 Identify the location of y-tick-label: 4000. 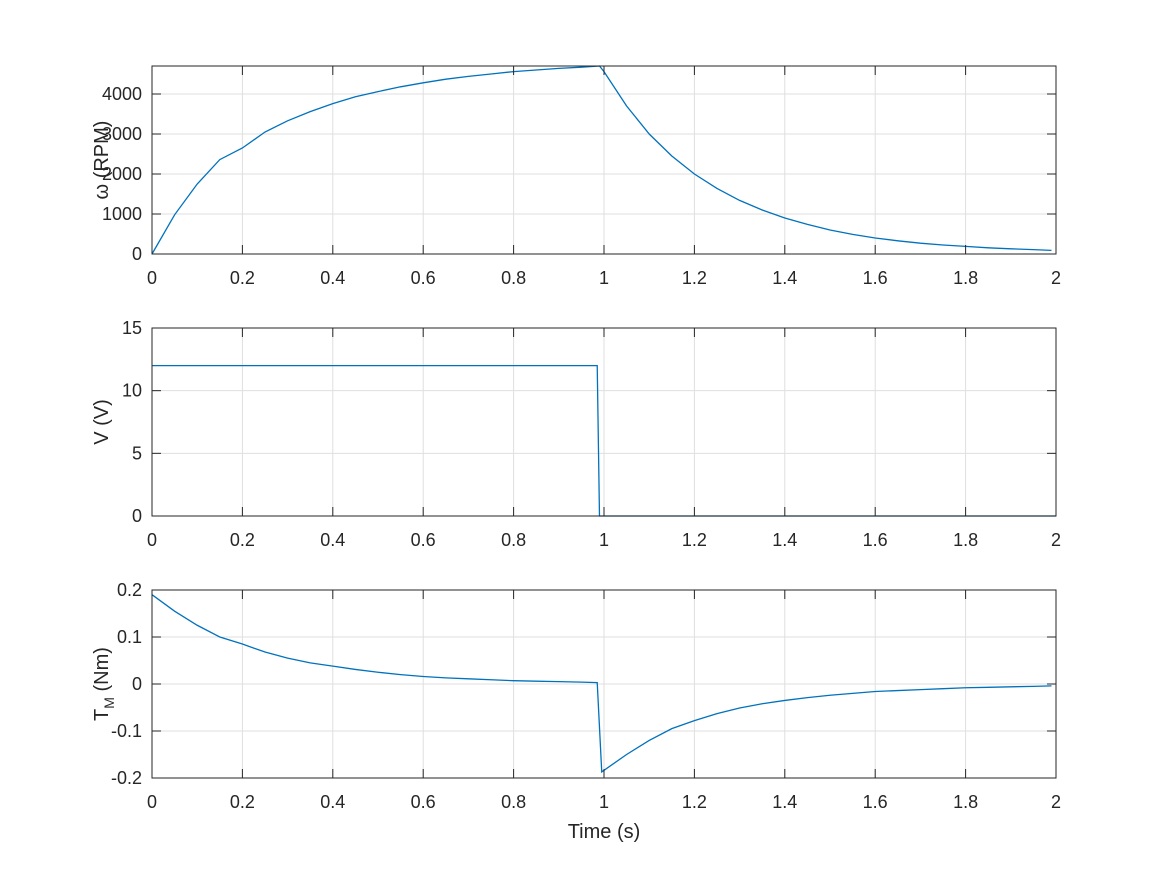
(122, 94).